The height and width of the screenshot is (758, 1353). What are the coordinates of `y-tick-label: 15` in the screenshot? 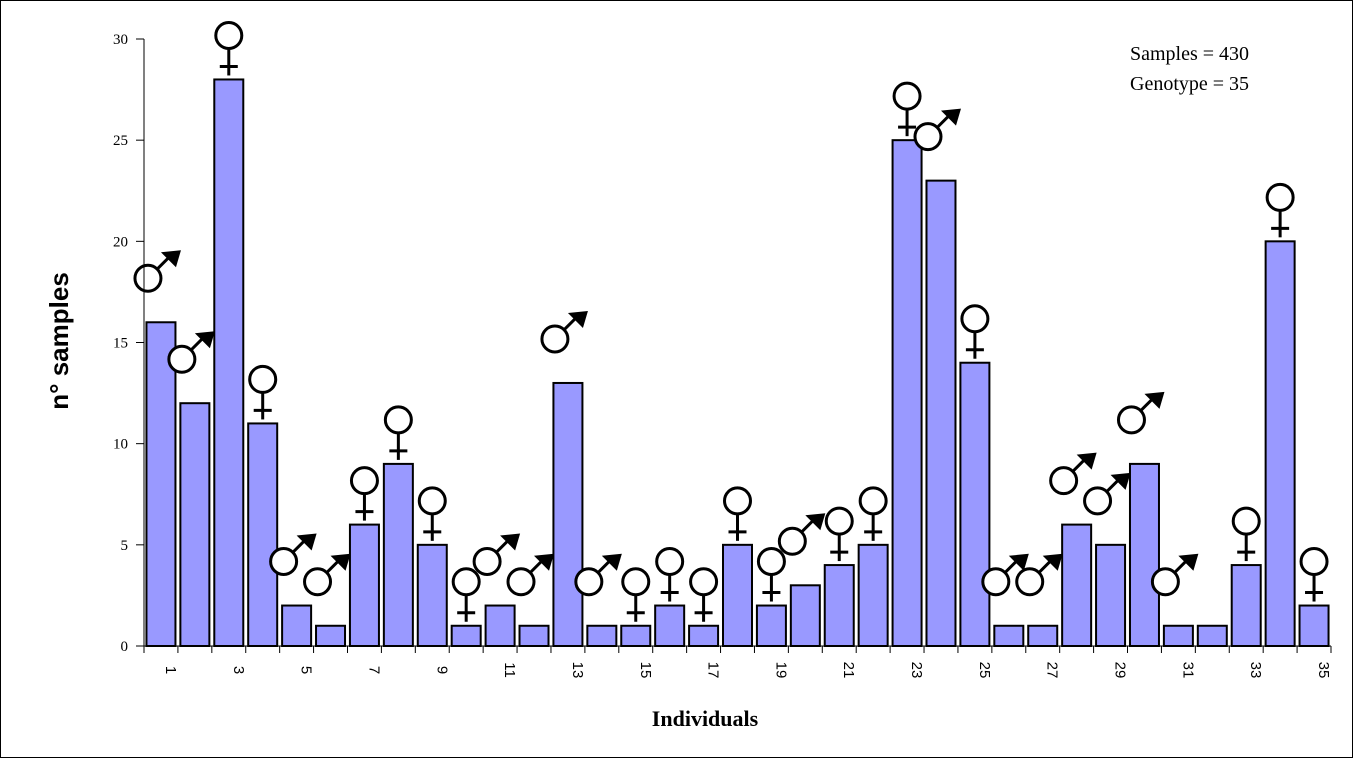 It's located at (120, 344).